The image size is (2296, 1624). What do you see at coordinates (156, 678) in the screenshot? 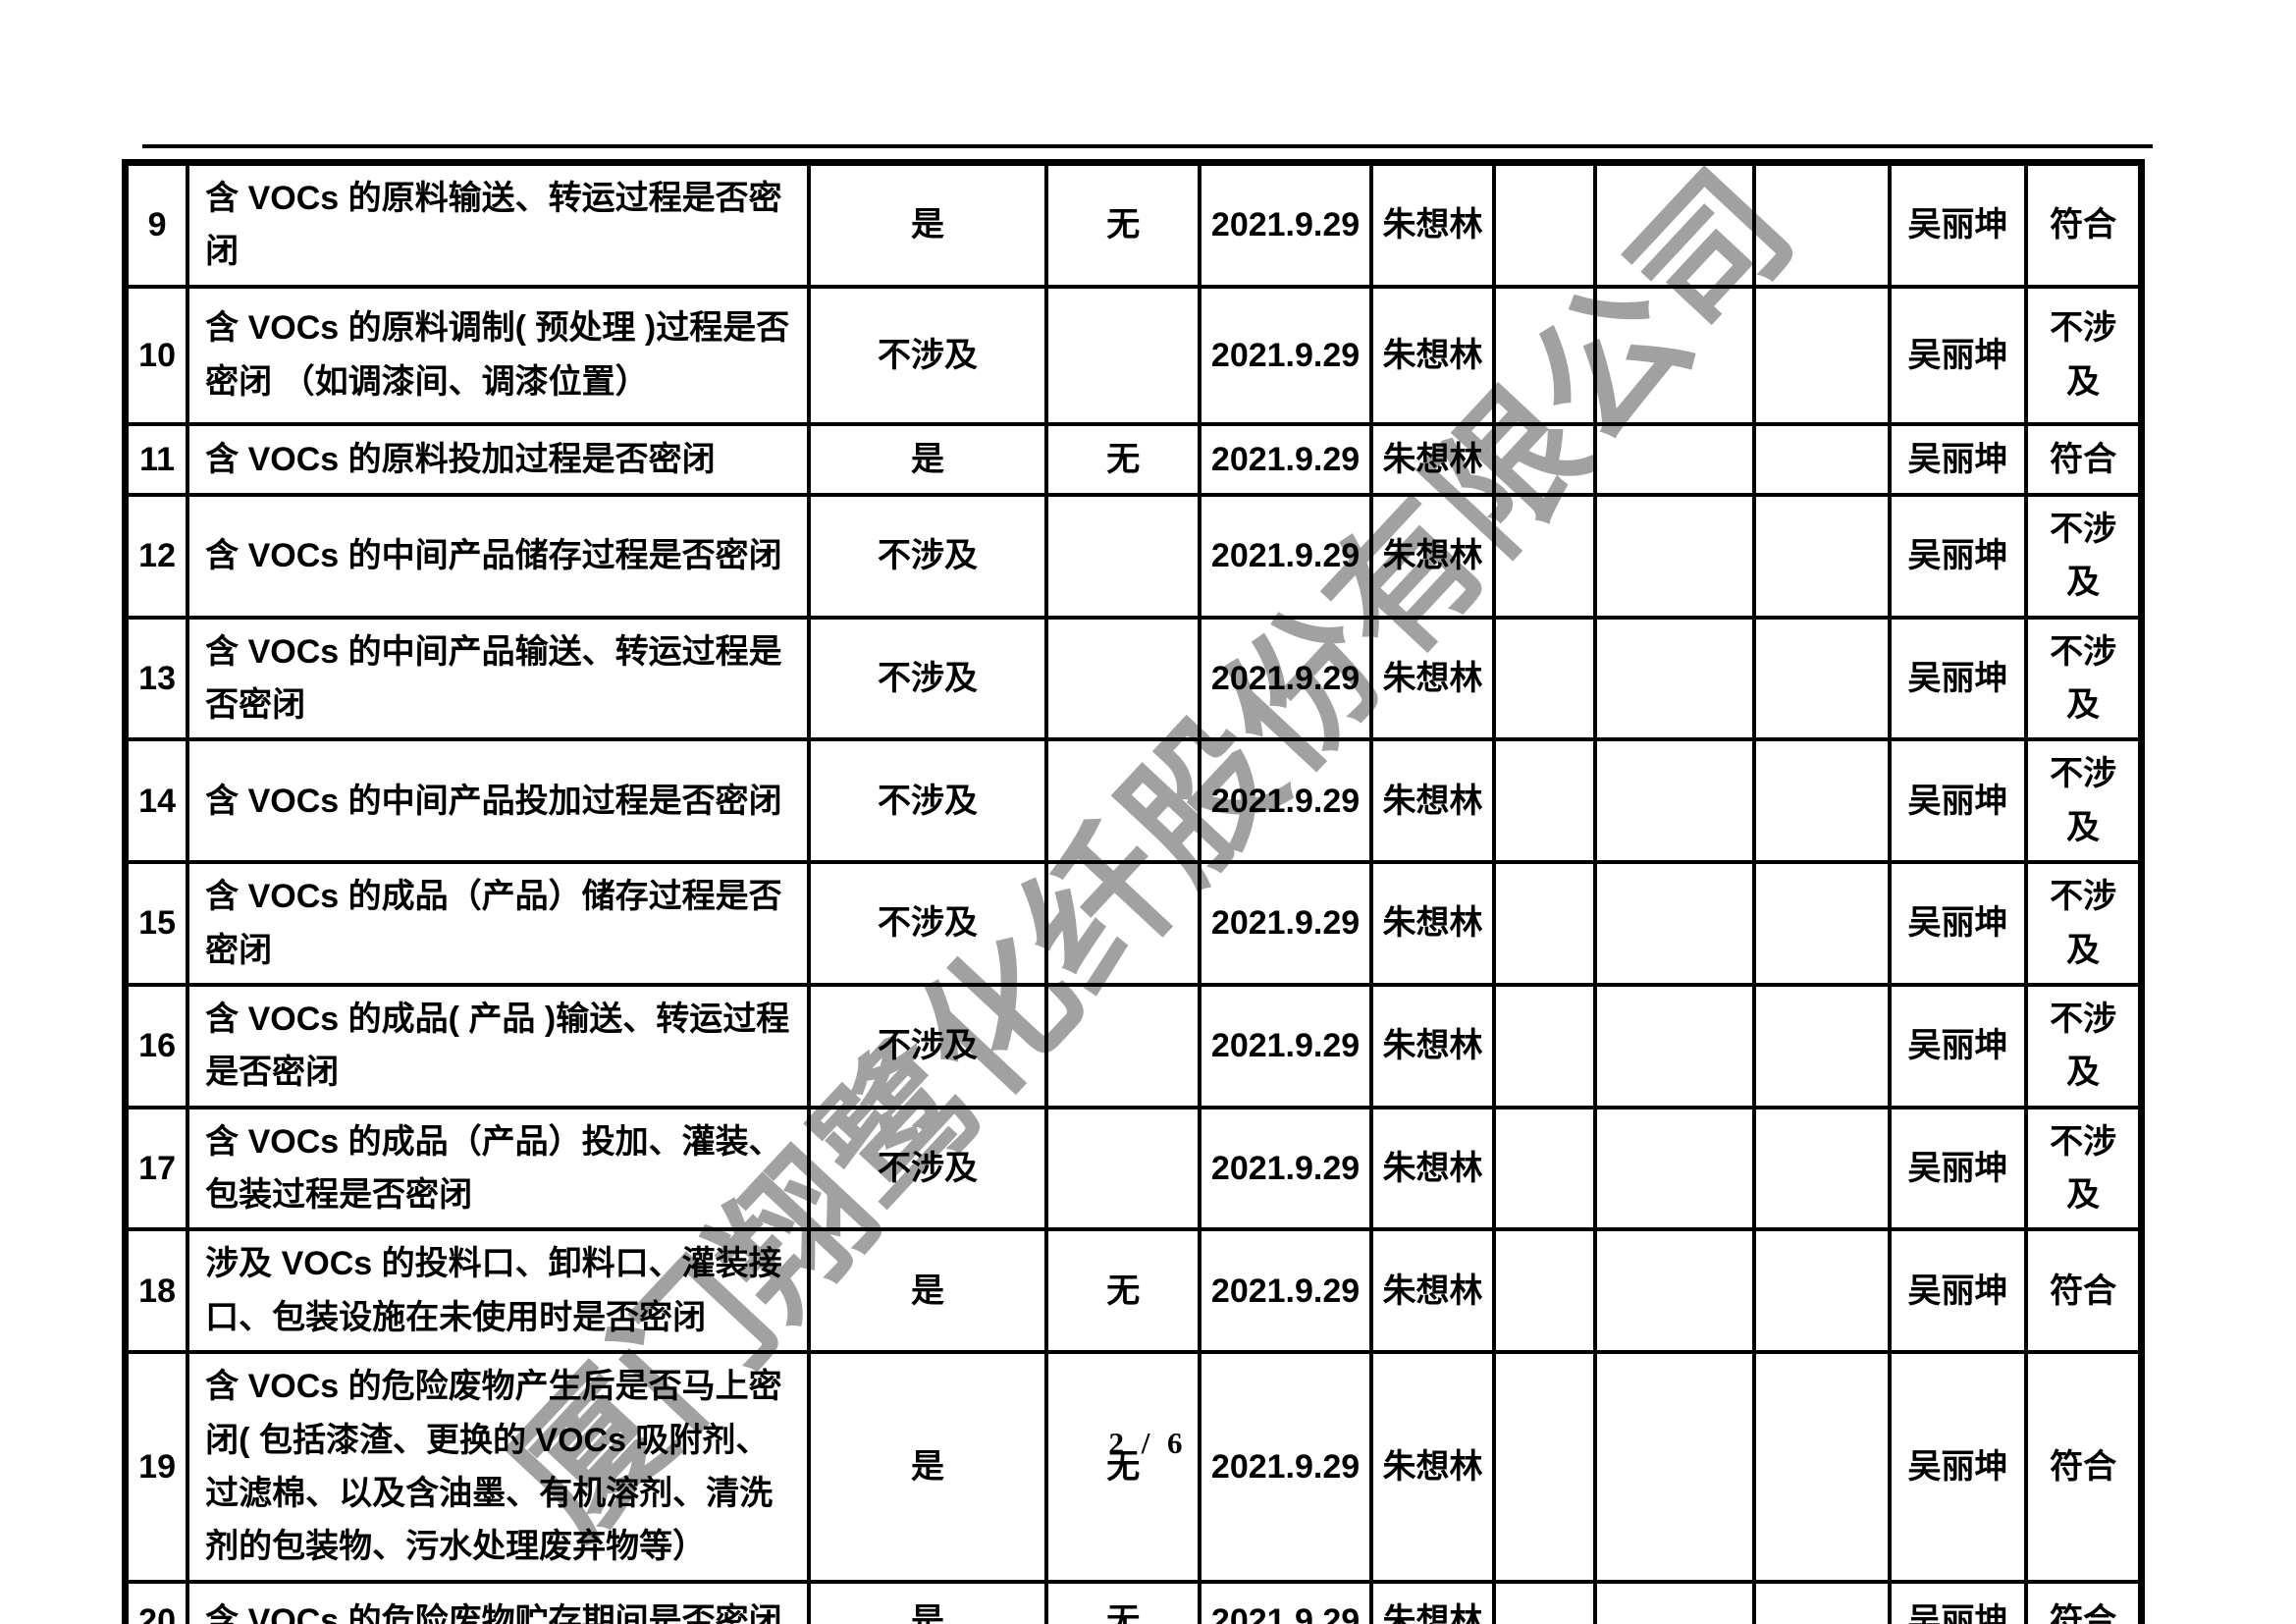
I see `row-number-cell: 13` at bounding box center [156, 678].